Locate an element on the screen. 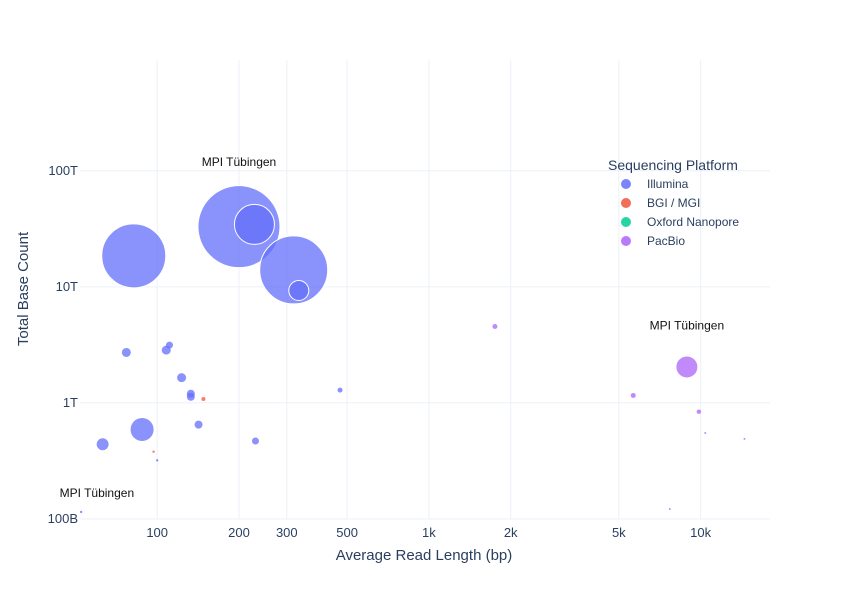 Image resolution: width=850 pixels, height=600 pixels. y-tick-label: 100B is located at coordinates (63, 518).